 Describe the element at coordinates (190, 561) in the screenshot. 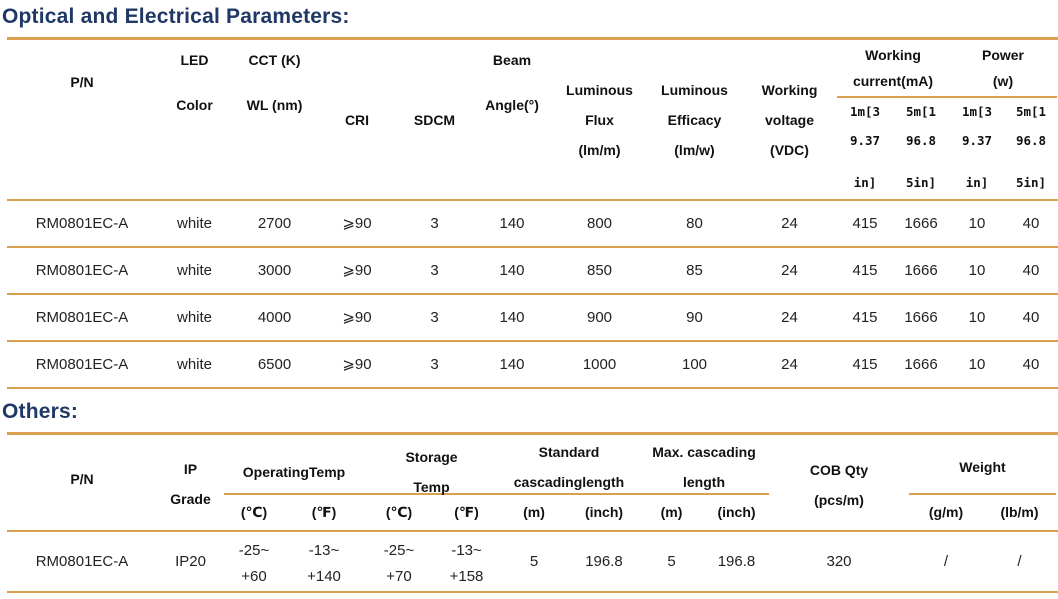

I see `cell-ip: IP20` at that location.